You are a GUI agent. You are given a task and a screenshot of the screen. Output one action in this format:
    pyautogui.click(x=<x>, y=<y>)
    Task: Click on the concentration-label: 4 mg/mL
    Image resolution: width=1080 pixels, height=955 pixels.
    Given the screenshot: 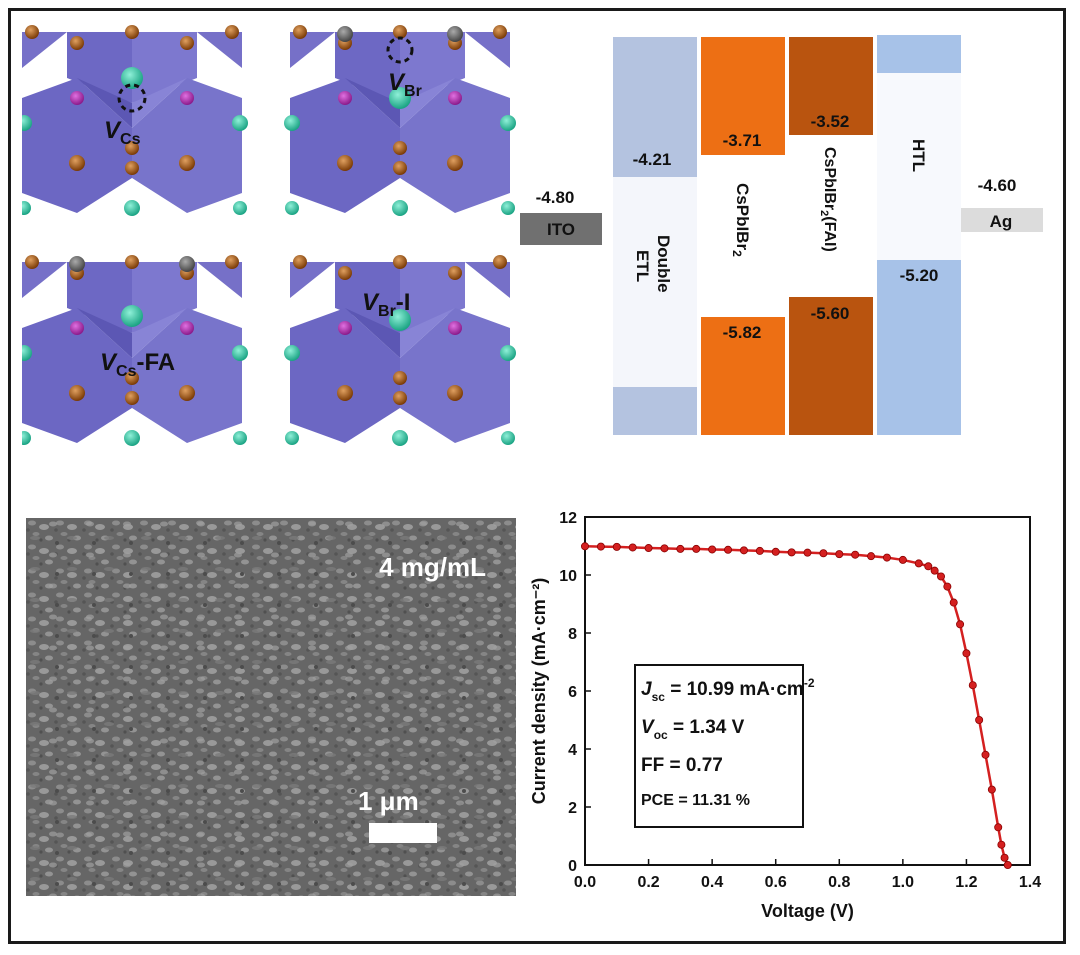 What is the action you would take?
    pyautogui.click(x=432, y=567)
    